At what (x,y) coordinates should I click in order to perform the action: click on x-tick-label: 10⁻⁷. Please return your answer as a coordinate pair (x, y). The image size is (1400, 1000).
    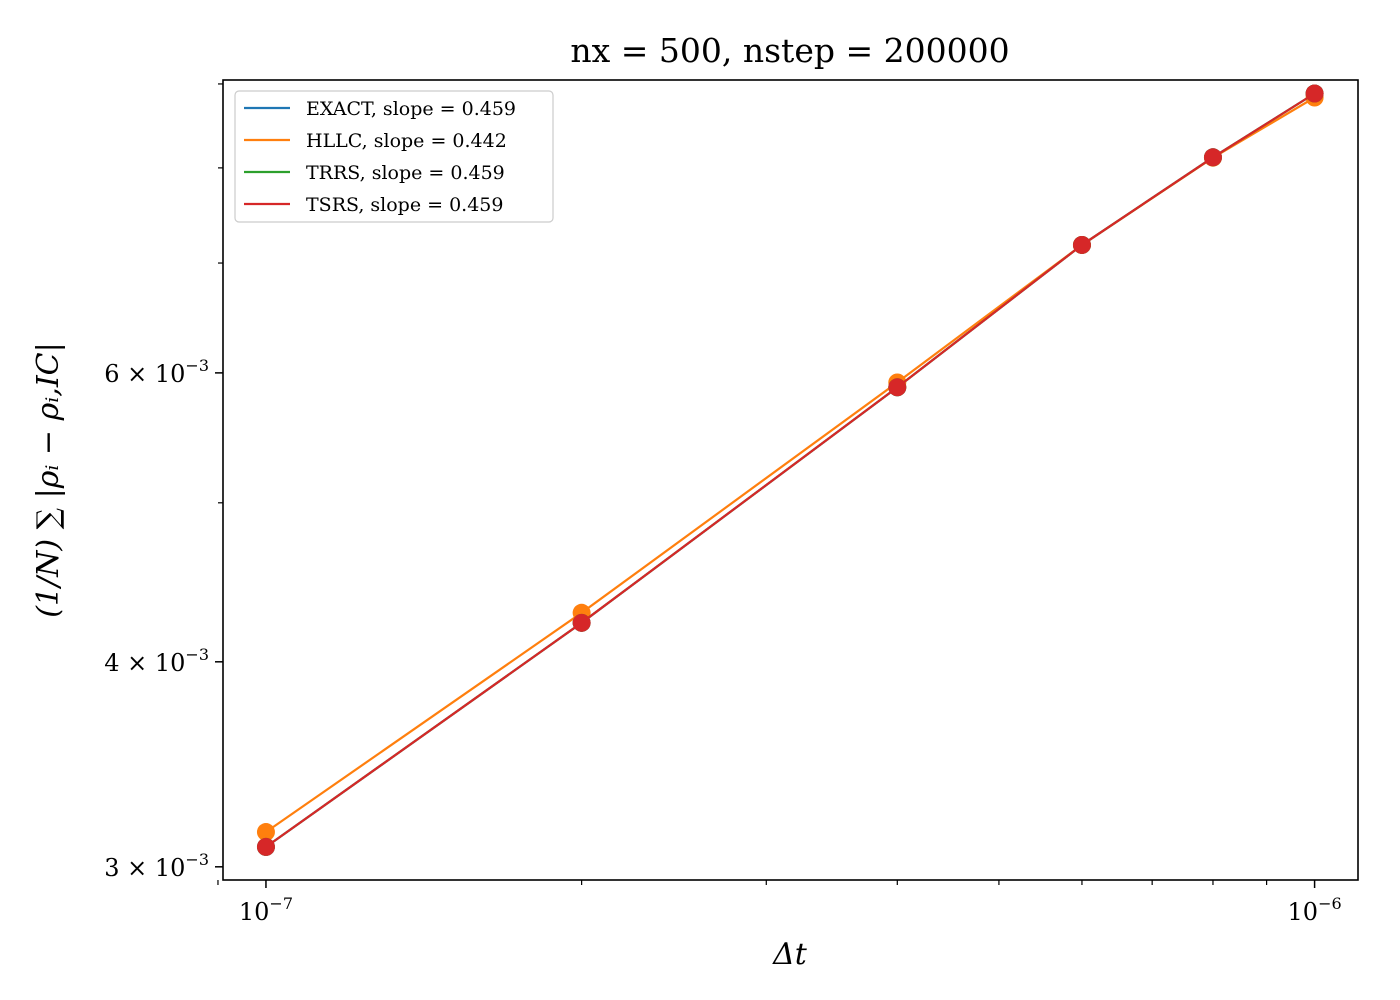
    Looking at the image, I should click on (266, 910).